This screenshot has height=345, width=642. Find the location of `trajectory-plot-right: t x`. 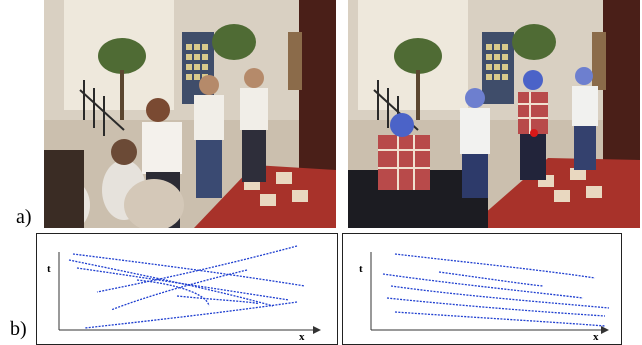

trajectory-plot-right: t x is located at coordinates (482, 289).